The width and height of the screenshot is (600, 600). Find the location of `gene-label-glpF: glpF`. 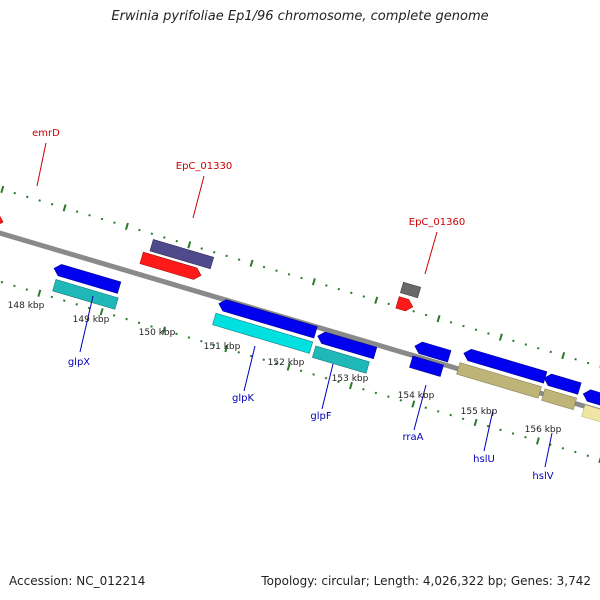

gene-label-glpF: glpF is located at coordinates (320, 416).